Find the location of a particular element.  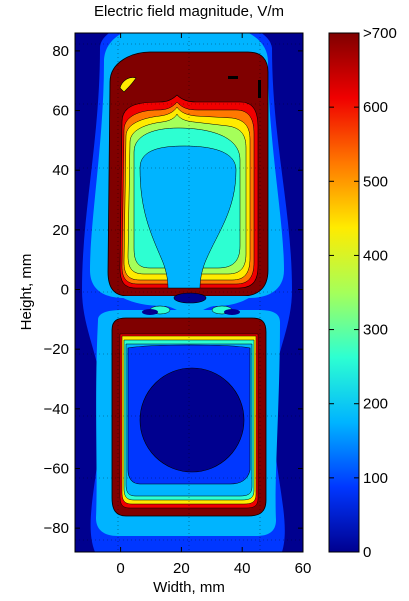

colorbar-tick-label: 0 is located at coordinates (367, 552).